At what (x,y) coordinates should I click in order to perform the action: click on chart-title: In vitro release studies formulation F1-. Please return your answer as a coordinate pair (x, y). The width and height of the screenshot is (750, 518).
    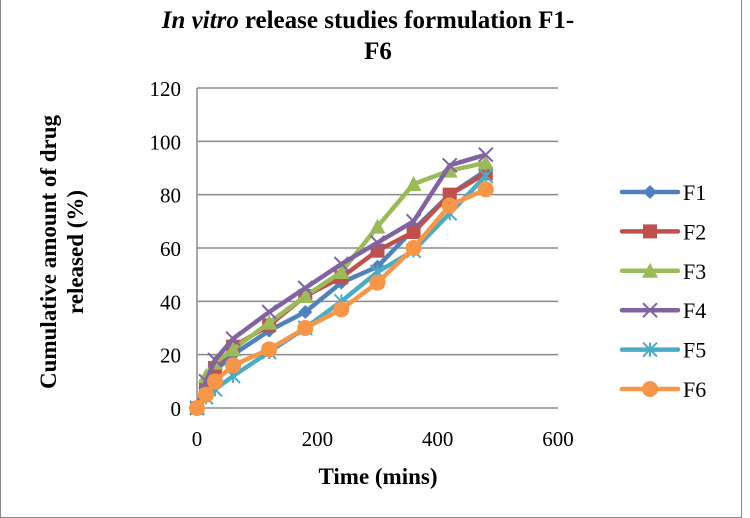
    Looking at the image, I should click on (367, 20).